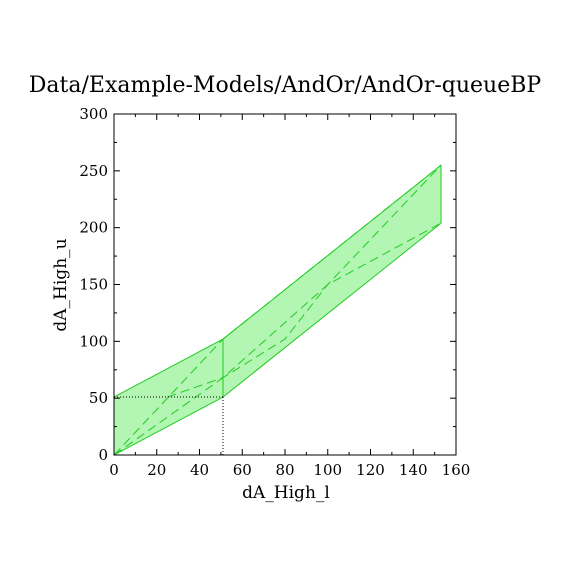 This screenshot has height=570, width=570. I want to click on x-tick-label: 0, so click(114, 470).